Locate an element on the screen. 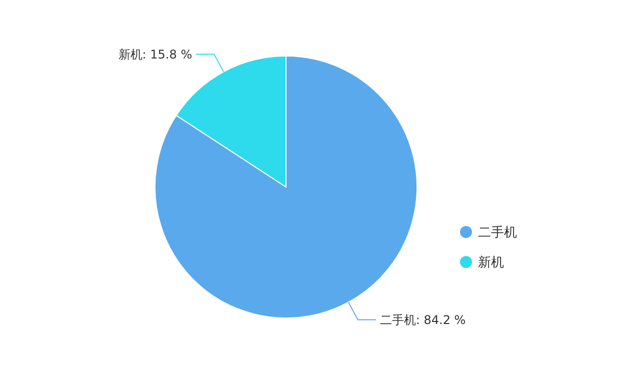  data-label: 新机: 15.8 % is located at coordinates (155, 54).